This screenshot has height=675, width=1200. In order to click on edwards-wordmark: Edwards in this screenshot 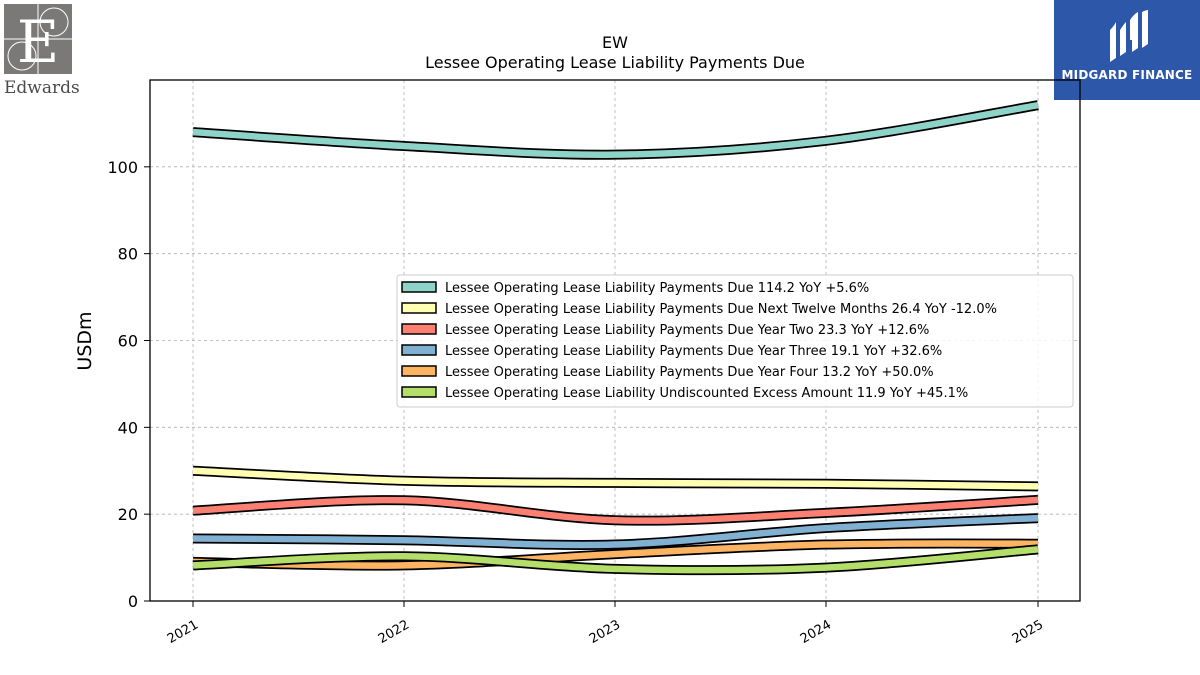, I will do `click(42, 88)`.